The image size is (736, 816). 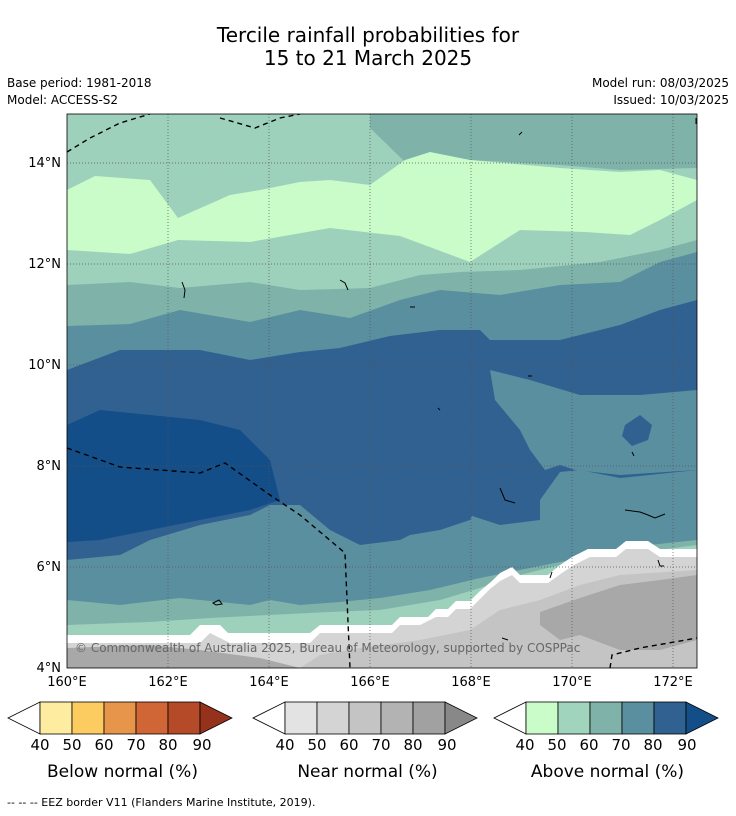 I want to click on colorbar-above-tick: 80, so click(x=653, y=745).